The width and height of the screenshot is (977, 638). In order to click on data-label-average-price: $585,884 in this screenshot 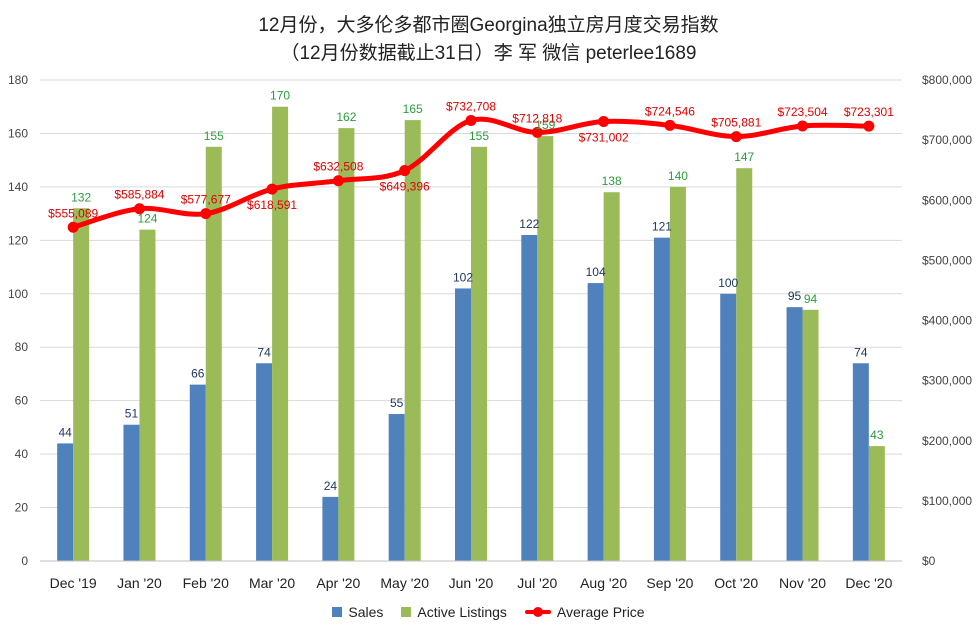, I will do `click(139, 195)`.